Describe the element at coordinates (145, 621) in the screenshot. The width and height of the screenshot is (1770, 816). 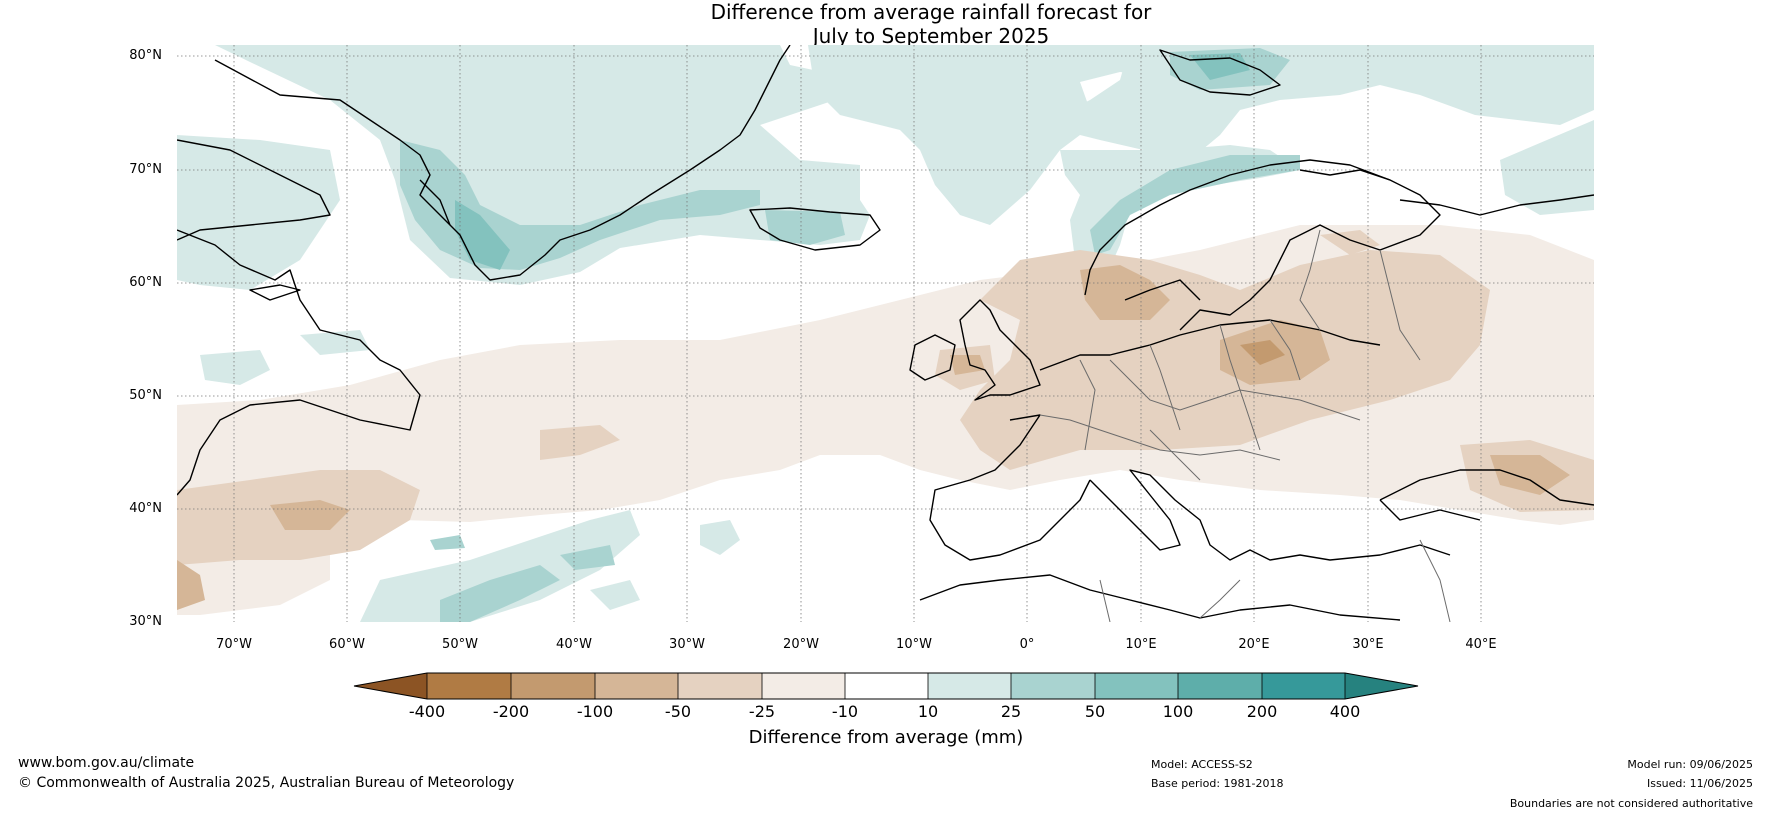
I see `lat-label-30n: 30°N` at that location.